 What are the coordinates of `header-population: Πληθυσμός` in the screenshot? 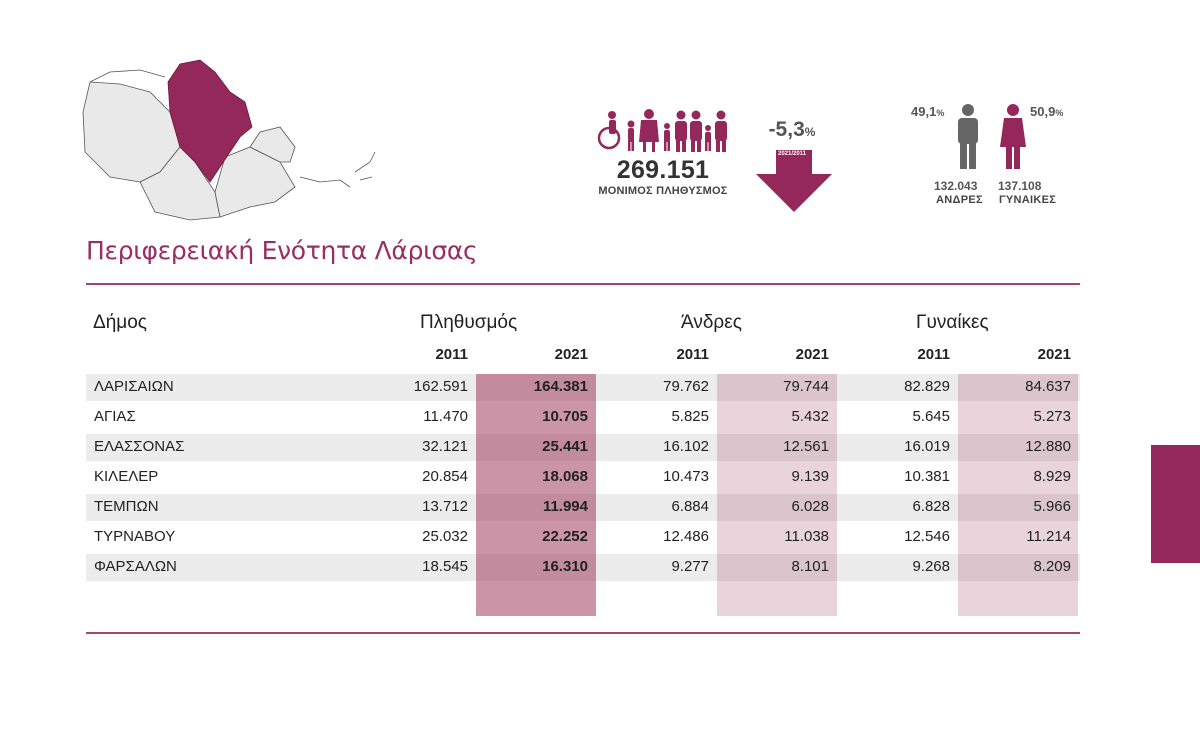 It's located at (469, 322).